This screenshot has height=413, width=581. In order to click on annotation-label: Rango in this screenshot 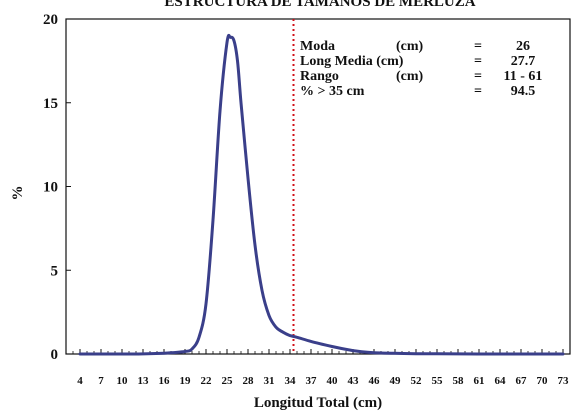, I will do `click(319, 76)`.